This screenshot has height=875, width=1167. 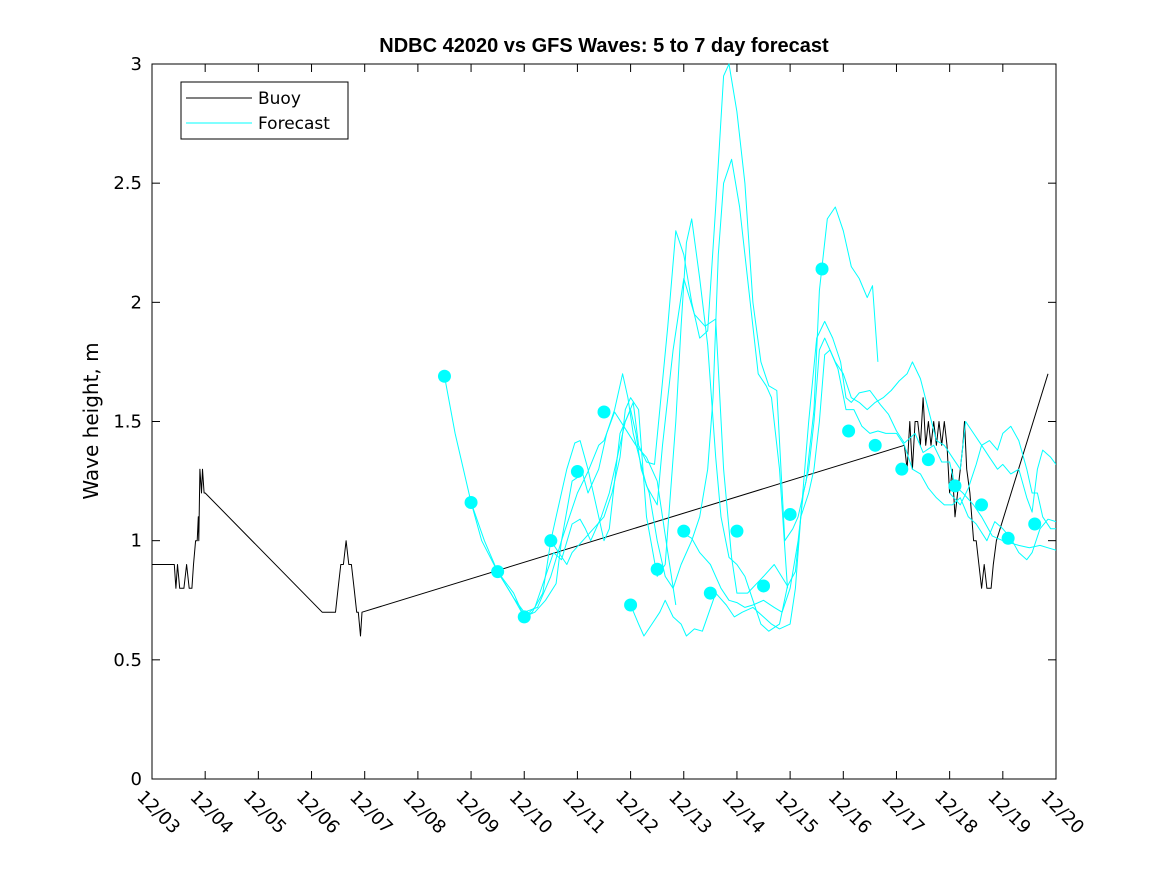 I want to click on legend: Buoy Forecast, so click(x=264, y=110).